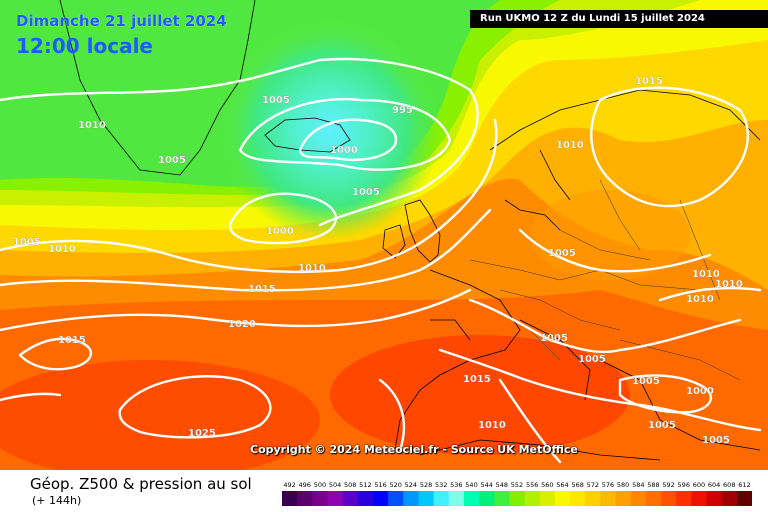 This screenshot has height=512, width=768. What do you see at coordinates (653, 485) in the screenshot?
I see `scale-label: 588` at bounding box center [653, 485].